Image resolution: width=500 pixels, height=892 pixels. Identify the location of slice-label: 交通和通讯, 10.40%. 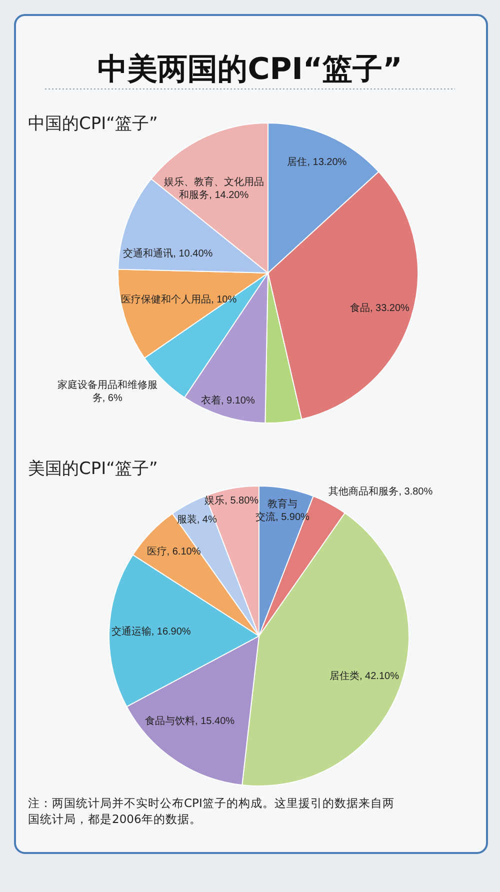
(168, 252).